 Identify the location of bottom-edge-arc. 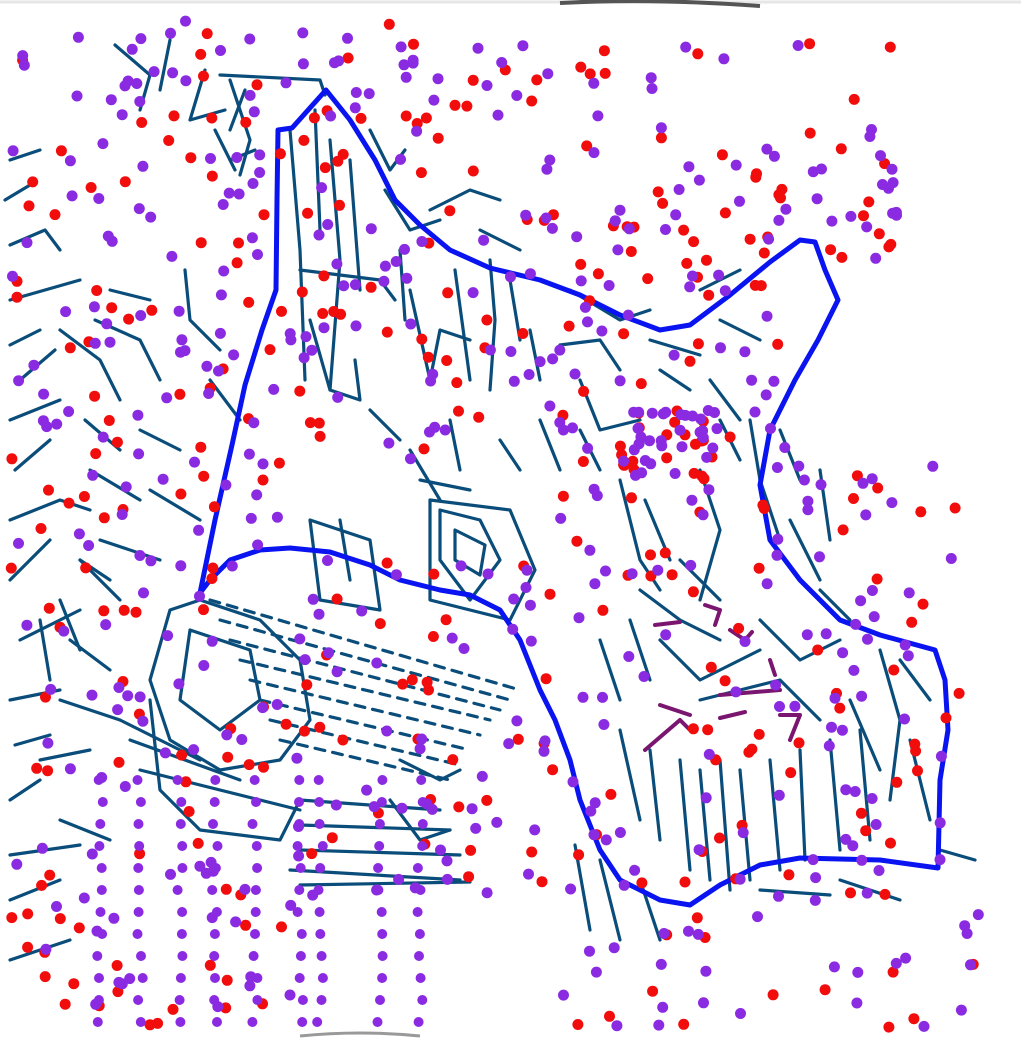
(360, 1034).